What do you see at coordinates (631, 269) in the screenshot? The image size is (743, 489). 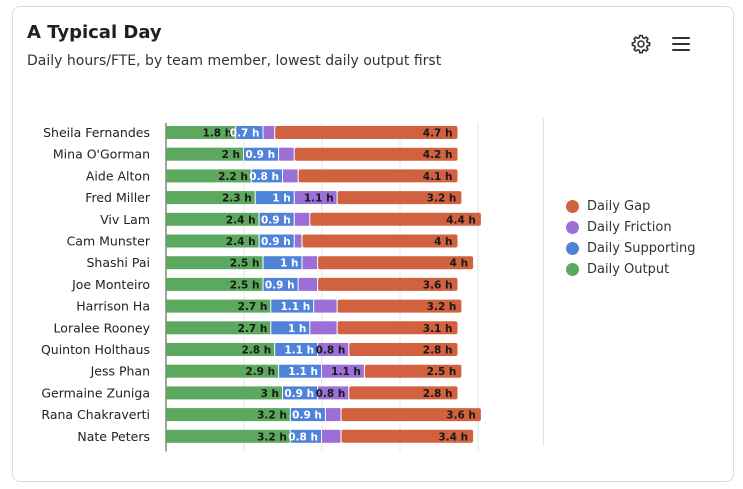 I see `legend-item: Daily Output` at bounding box center [631, 269].